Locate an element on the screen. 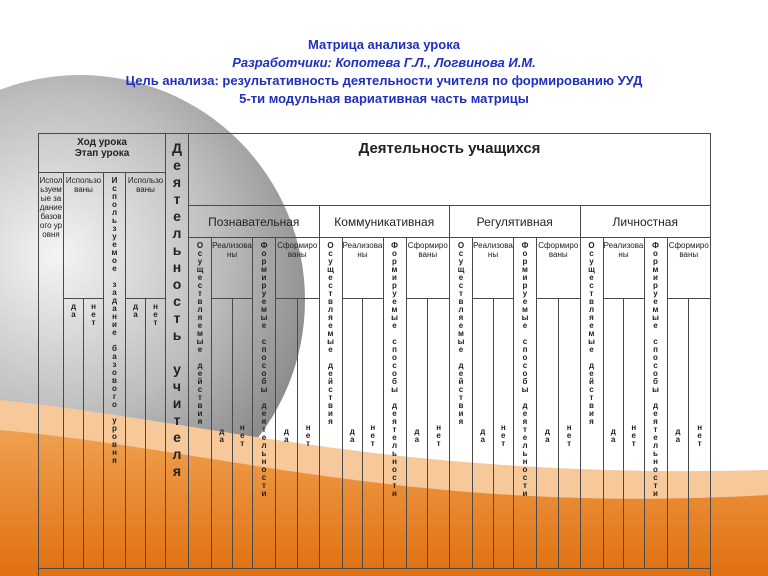  lesson-header-line: Этап урока is located at coordinates (102, 153).